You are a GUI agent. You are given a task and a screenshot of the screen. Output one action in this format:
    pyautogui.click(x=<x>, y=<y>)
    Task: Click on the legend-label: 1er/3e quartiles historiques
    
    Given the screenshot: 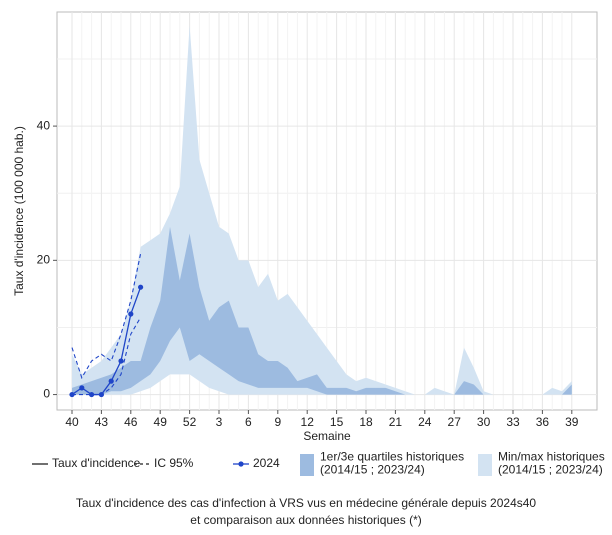 What is the action you would take?
    pyautogui.click(x=392, y=457)
    